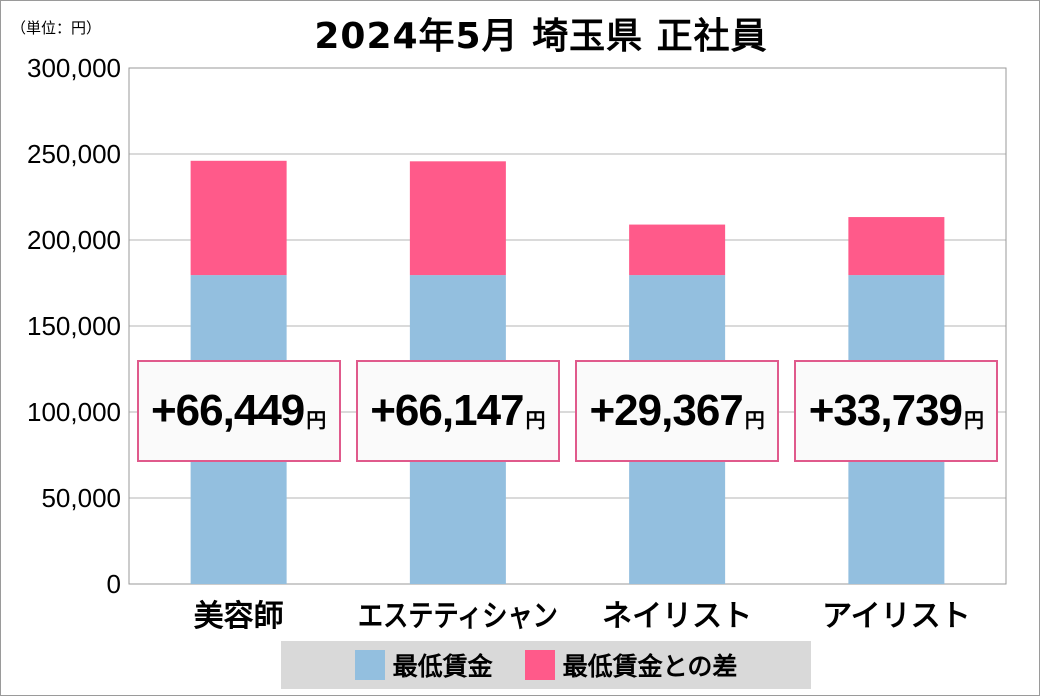 This screenshot has height=696, width=1040. Describe the element at coordinates (369, 665) in the screenshot. I see `legend-swatch-min-wage` at that location.